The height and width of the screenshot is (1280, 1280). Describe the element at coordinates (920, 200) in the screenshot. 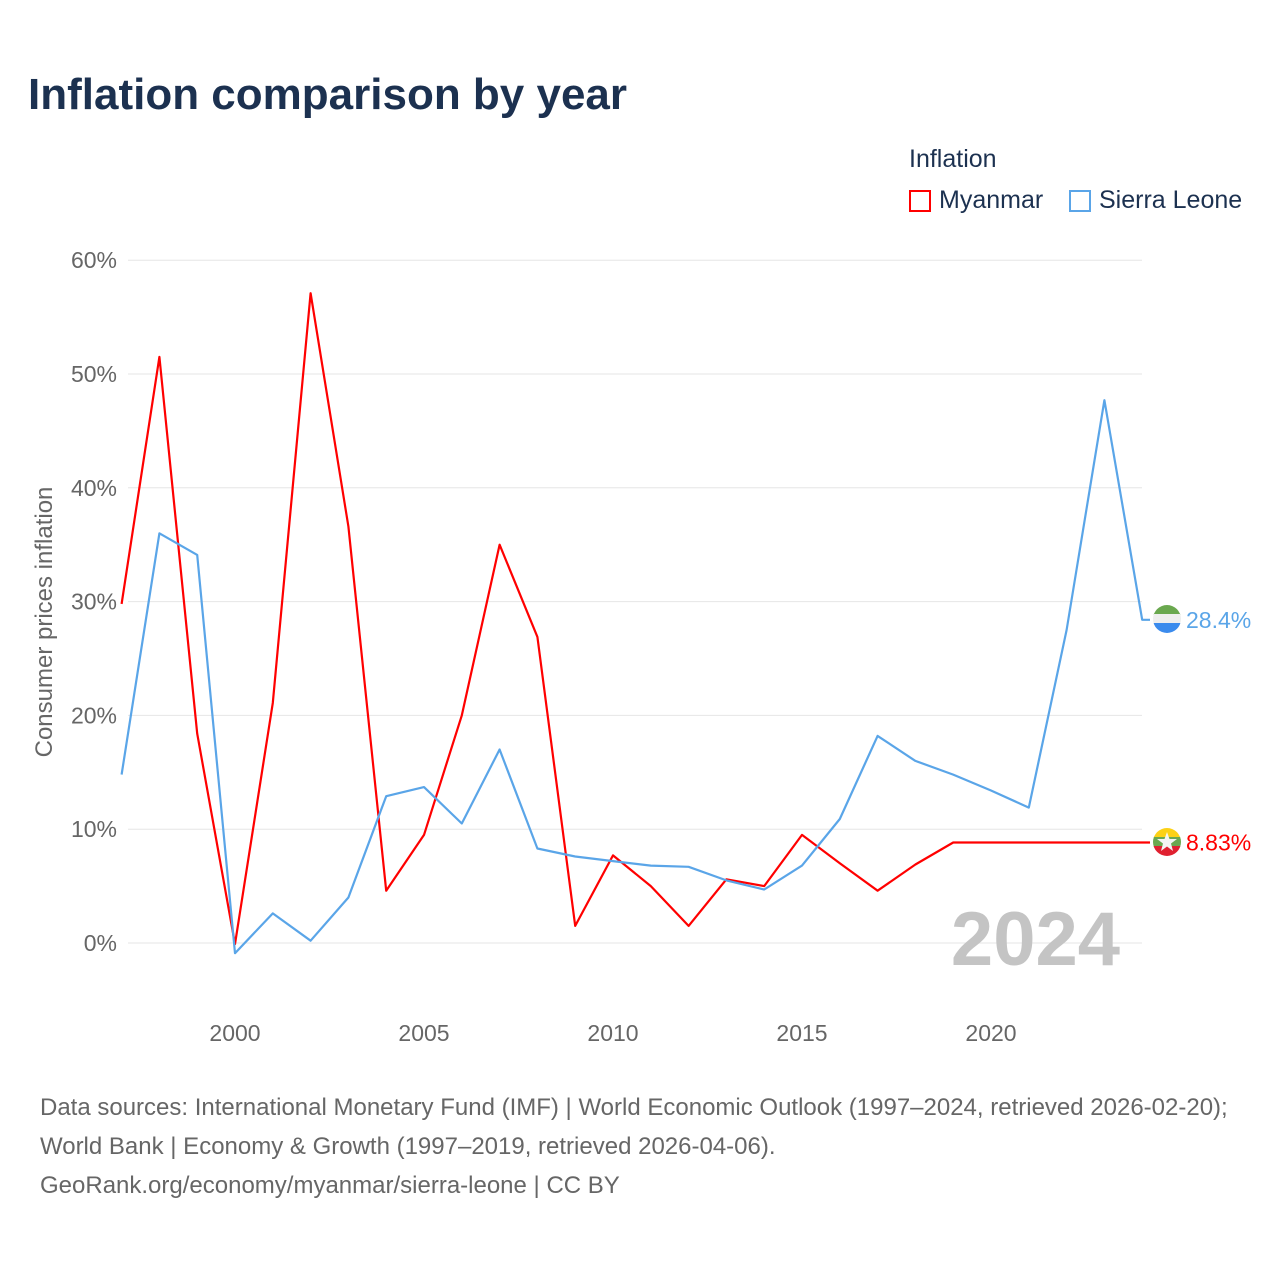

I see `legend-swatch-myanmar` at that location.